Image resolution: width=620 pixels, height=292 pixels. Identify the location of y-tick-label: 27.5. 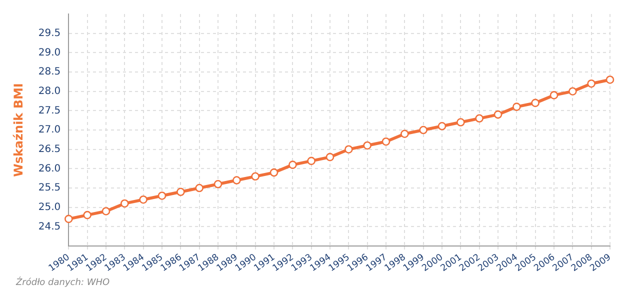
(49, 110).